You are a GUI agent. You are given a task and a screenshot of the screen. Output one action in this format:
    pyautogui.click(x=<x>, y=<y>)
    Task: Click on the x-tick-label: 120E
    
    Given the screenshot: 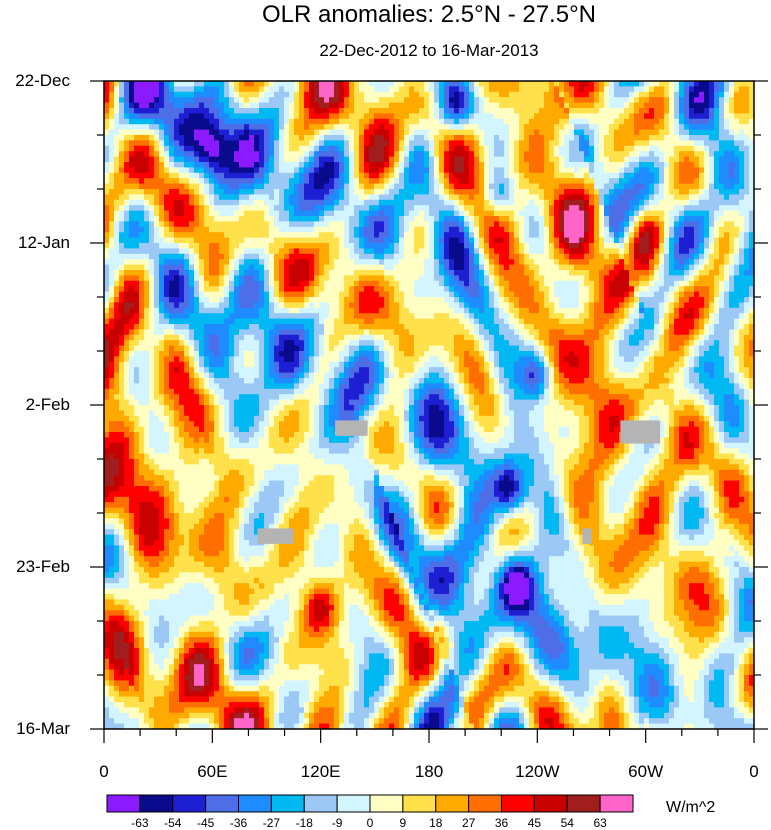 What is the action you would take?
    pyautogui.click(x=320, y=771)
    